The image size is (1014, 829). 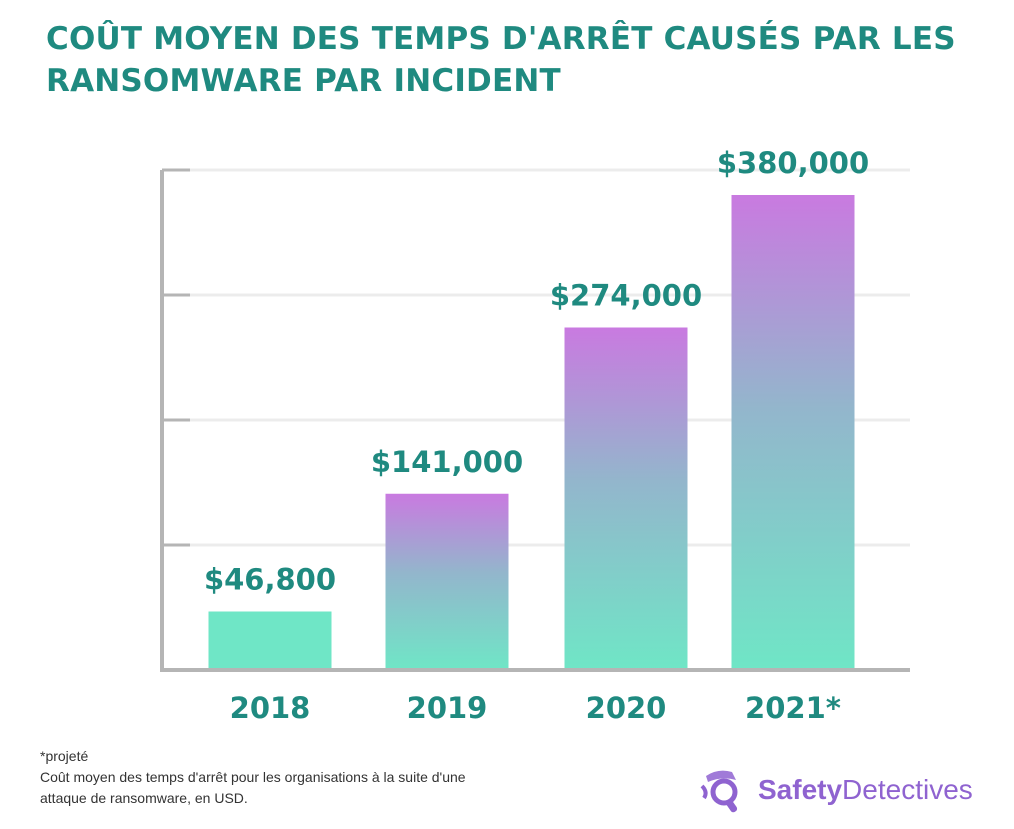 What do you see at coordinates (793, 432) in the screenshot?
I see `bar-2021*` at bounding box center [793, 432].